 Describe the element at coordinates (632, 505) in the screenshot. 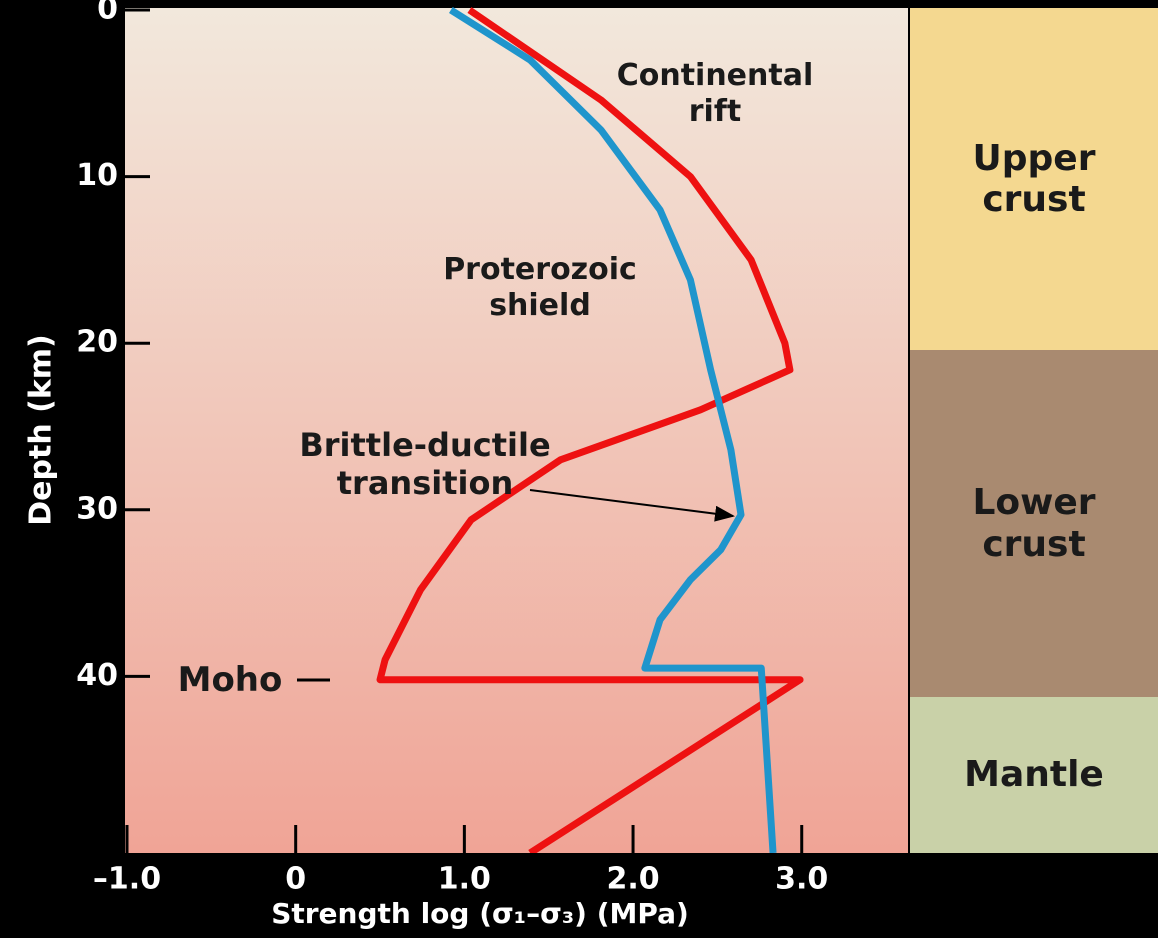

I see `arrow` at that location.